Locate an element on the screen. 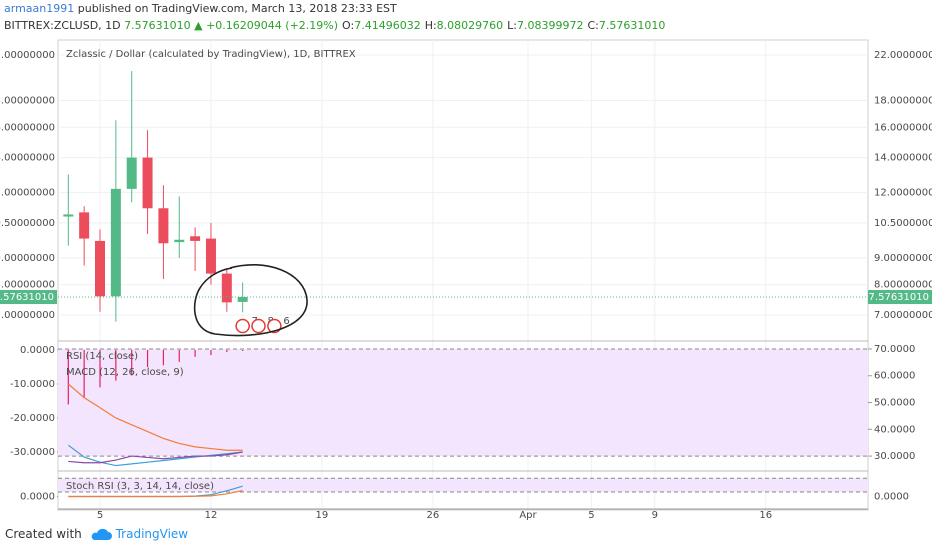 The width and height of the screenshot is (932, 550). y-tick-label: 16.00000000 is located at coordinates (27, 127).